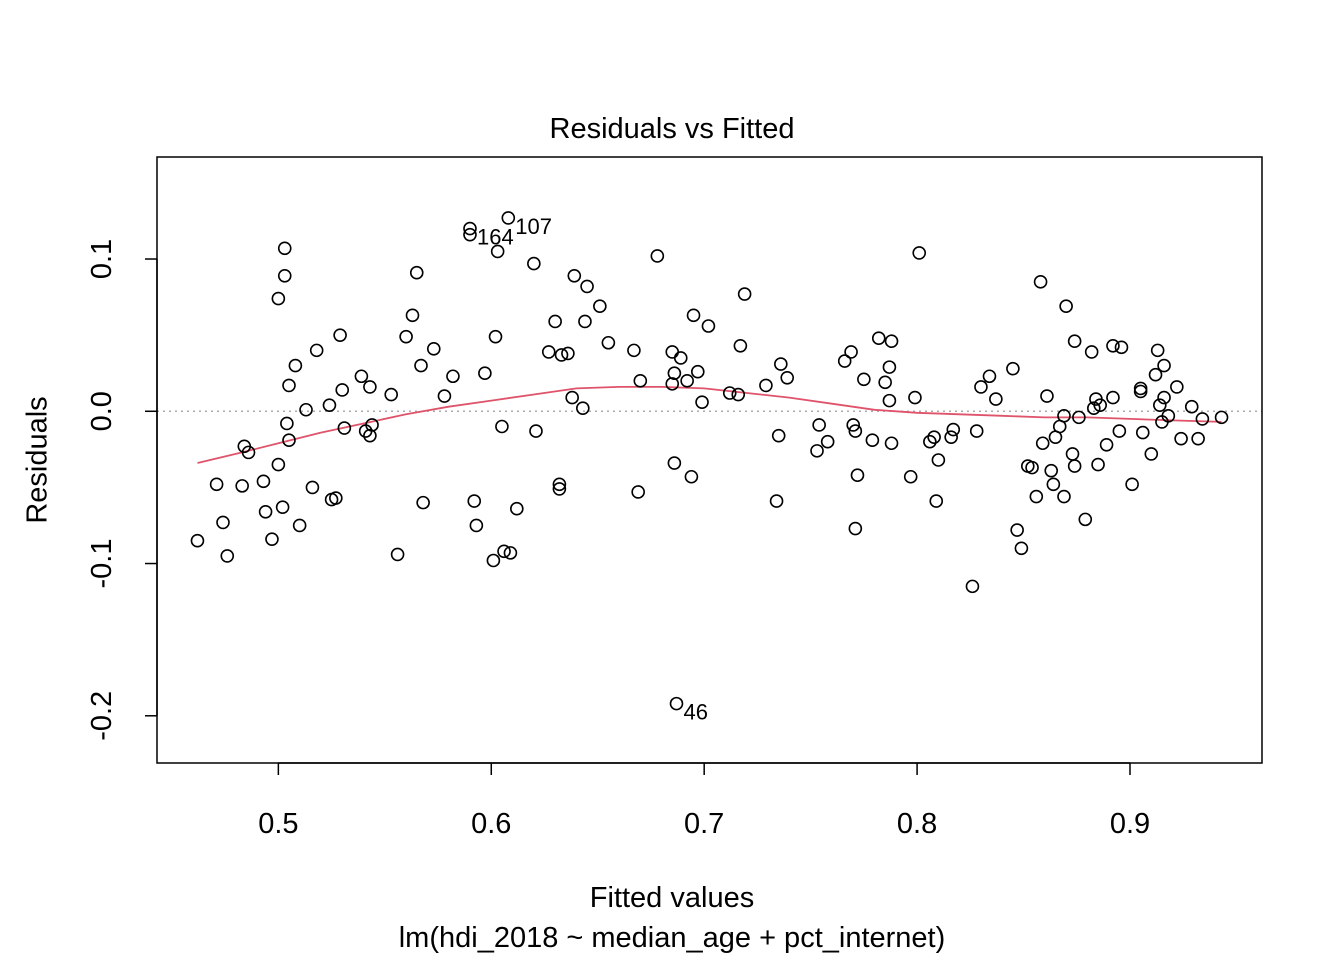 Image resolution: width=1344 pixels, height=960 pixels. What do you see at coordinates (672, 129) in the screenshot?
I see `chart-title: Residuals vs Fitted` at bounding box center [672, 129].